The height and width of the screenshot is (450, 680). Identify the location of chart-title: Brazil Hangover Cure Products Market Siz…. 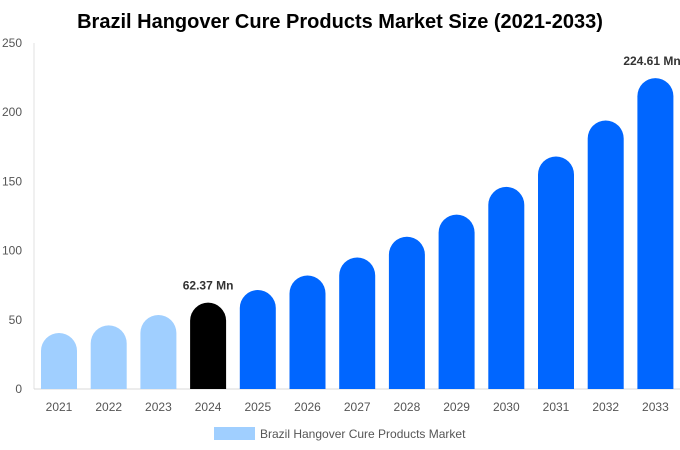
(340, 22).